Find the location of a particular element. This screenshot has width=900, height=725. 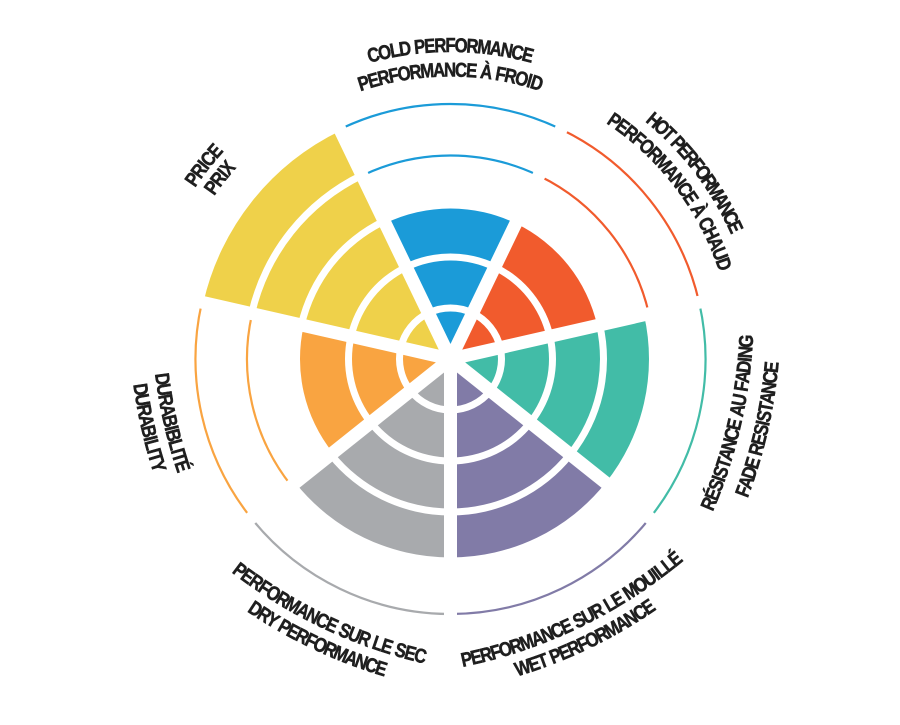

svg-text: À is located at coordinates (486, 72).